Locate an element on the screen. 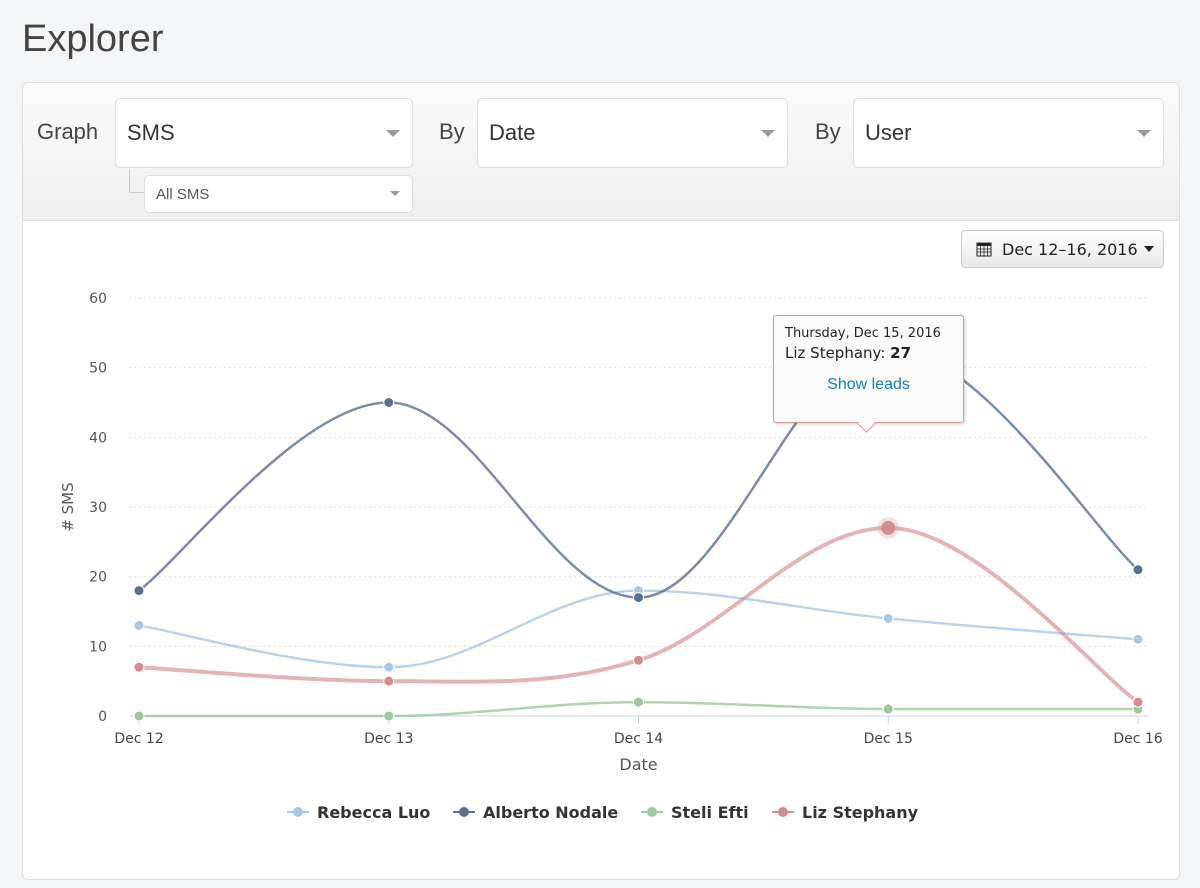  y-tick-label: 0 is located at coordinates (102, 717).